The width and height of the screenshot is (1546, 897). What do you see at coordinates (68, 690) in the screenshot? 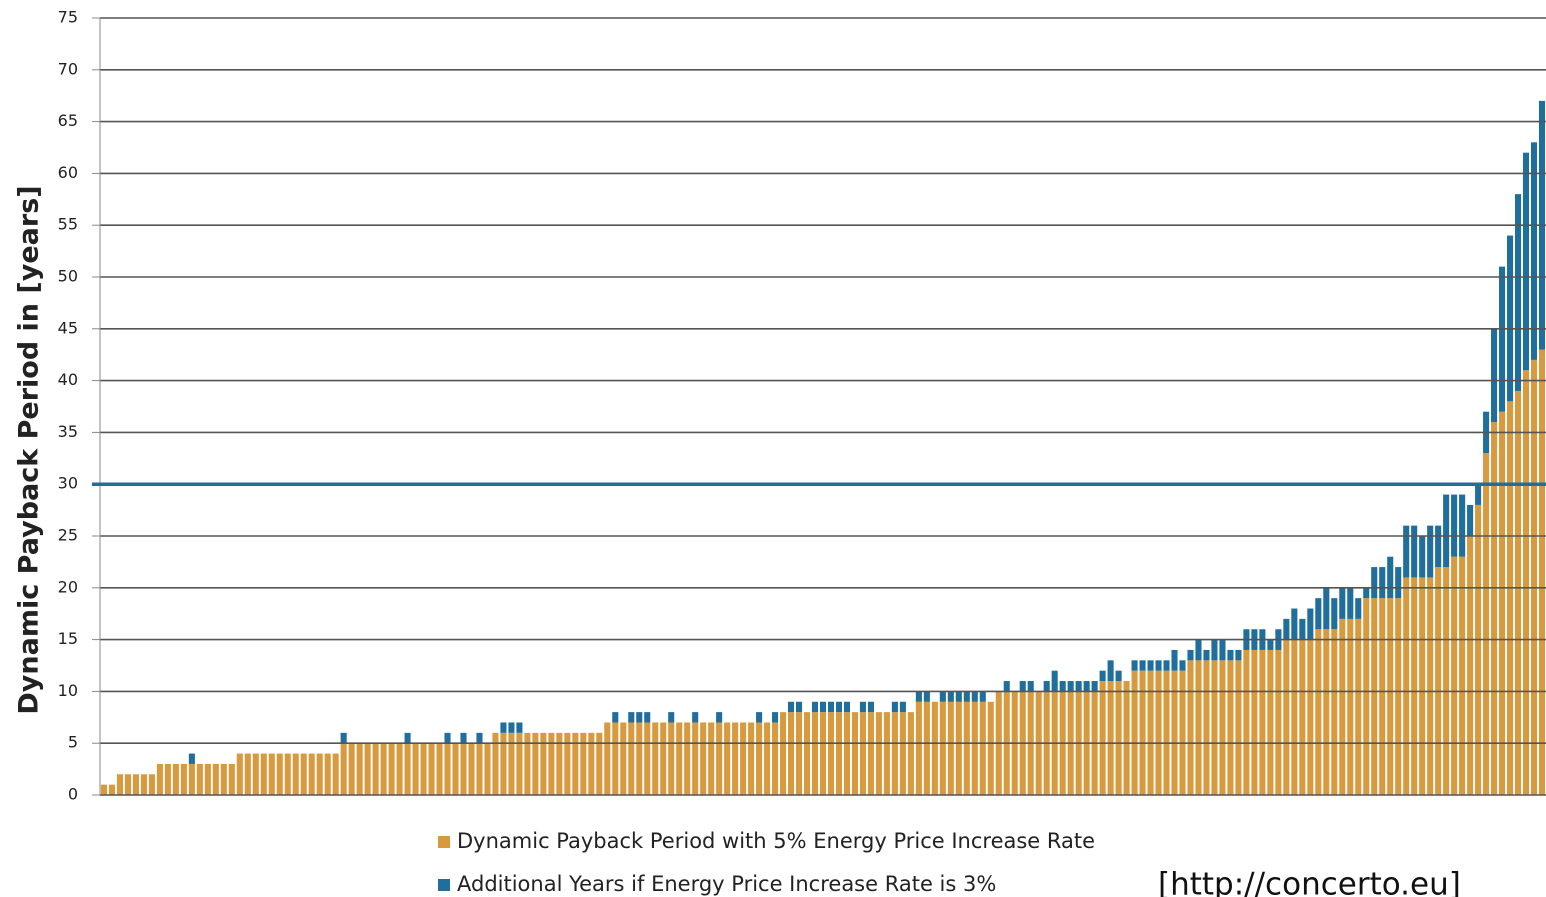
I see `y-tick-label: 10` at bounding box center [68, 690].